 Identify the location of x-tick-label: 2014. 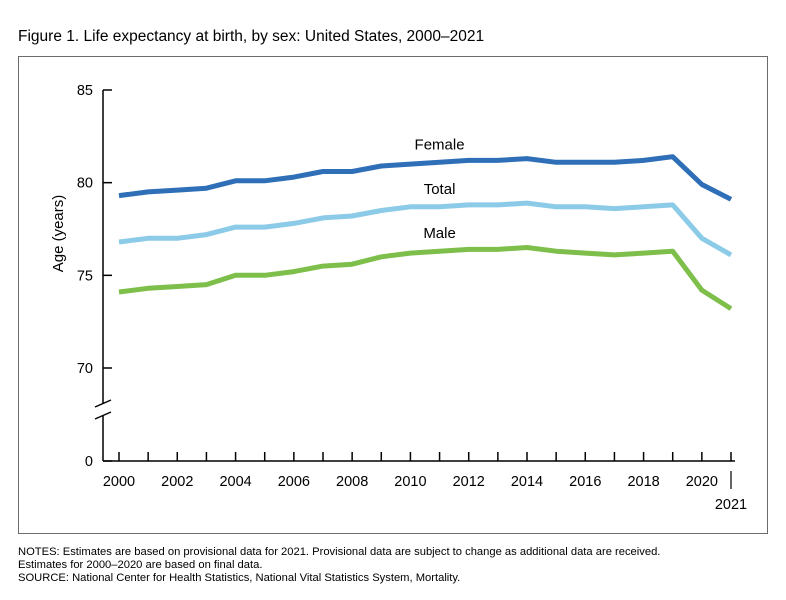
(527, 482).